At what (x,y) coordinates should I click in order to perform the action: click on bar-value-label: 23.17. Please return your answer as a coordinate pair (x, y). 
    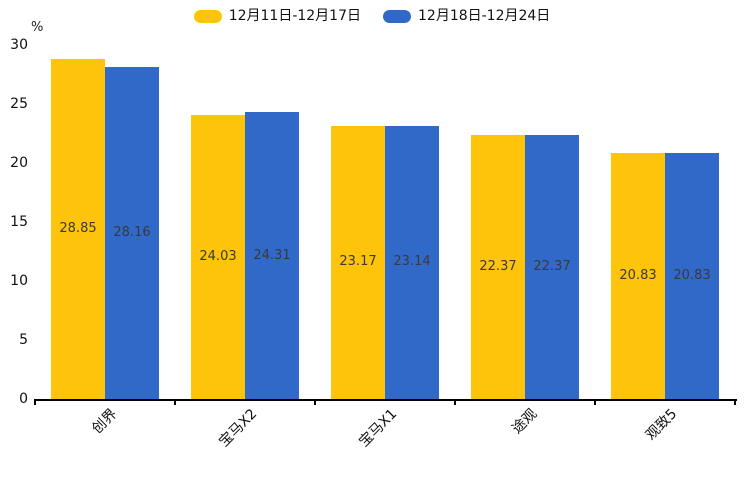
    Looking at the image, I should click on (358, 262).